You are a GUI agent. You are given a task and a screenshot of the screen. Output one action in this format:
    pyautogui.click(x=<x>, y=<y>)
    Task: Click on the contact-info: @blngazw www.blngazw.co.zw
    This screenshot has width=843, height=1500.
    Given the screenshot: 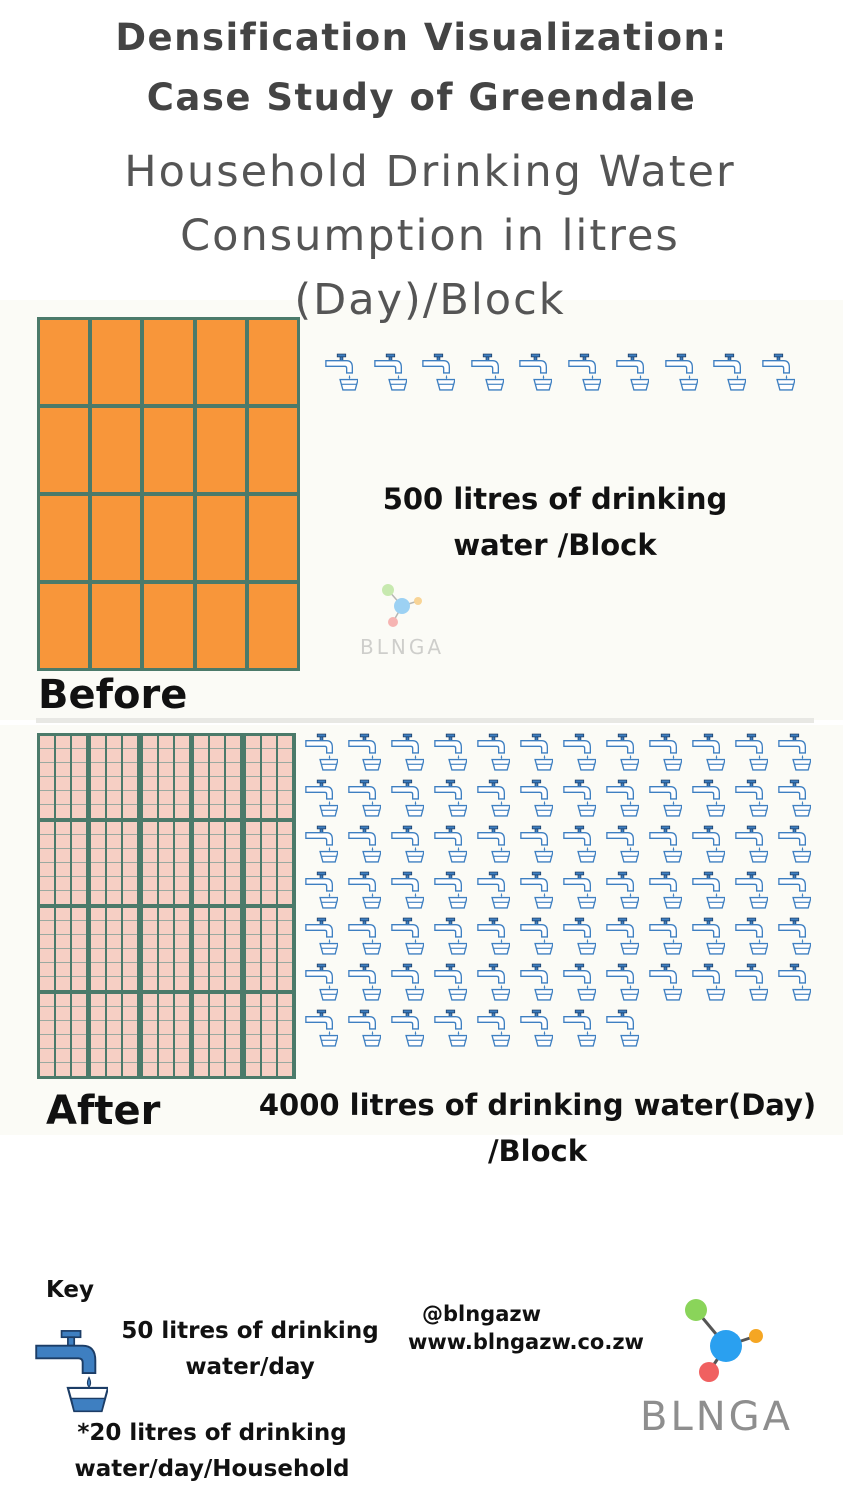 What is the action you would take?
    pyautogui.click(x=538, y=1328)
    